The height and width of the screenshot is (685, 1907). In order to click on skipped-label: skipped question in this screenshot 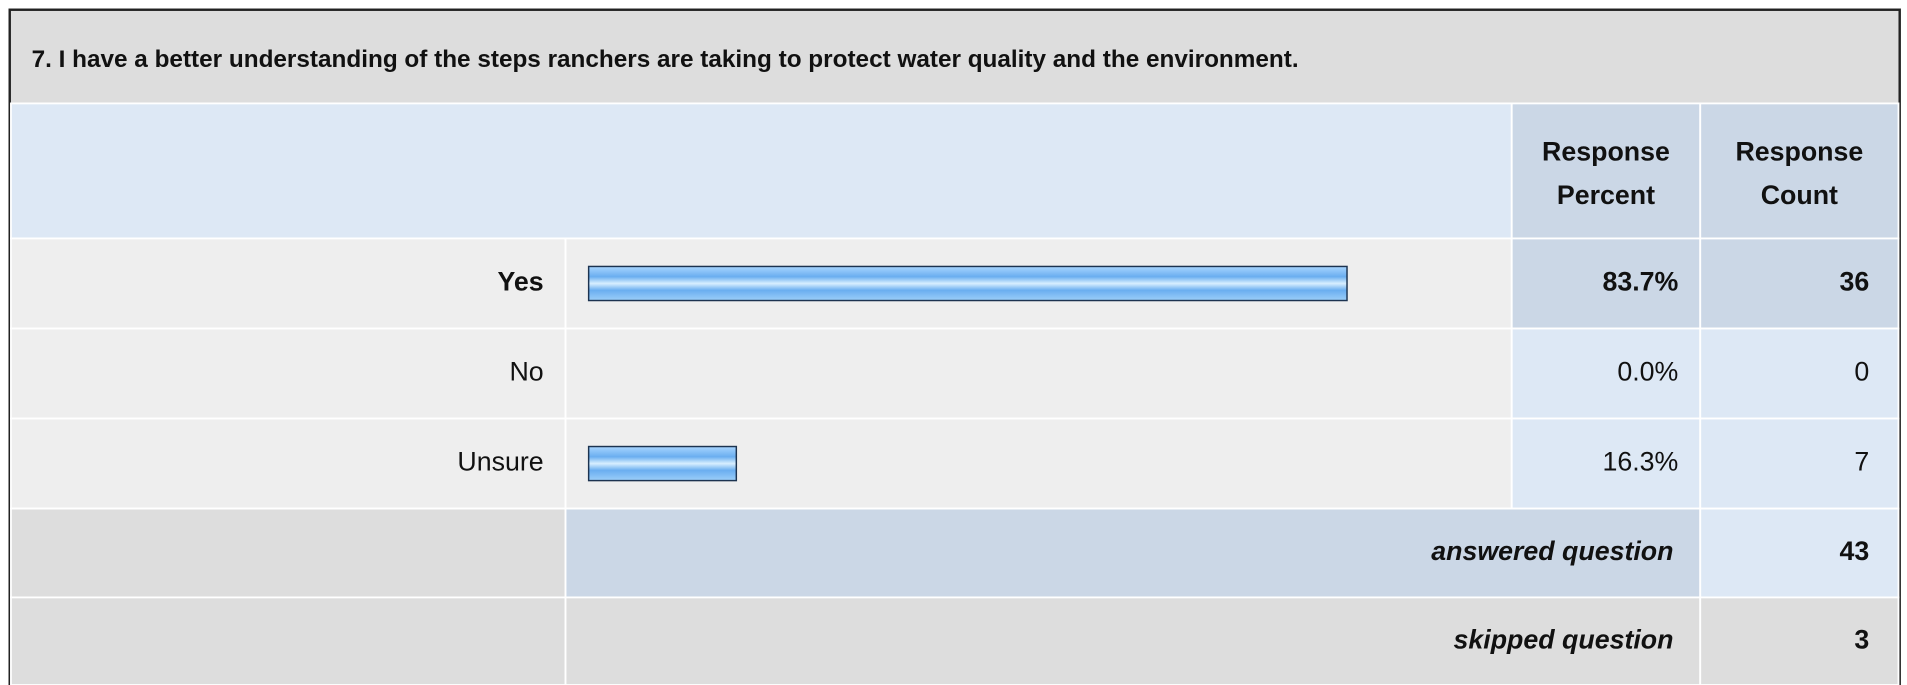, I will do `click(1564, 639)`.